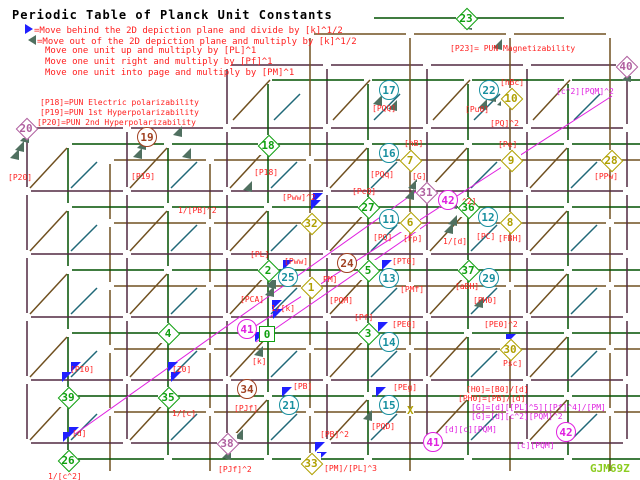 This screenshot has height=480, width=640. I want to click on unit-label: [PcQ], so click(364, 191).